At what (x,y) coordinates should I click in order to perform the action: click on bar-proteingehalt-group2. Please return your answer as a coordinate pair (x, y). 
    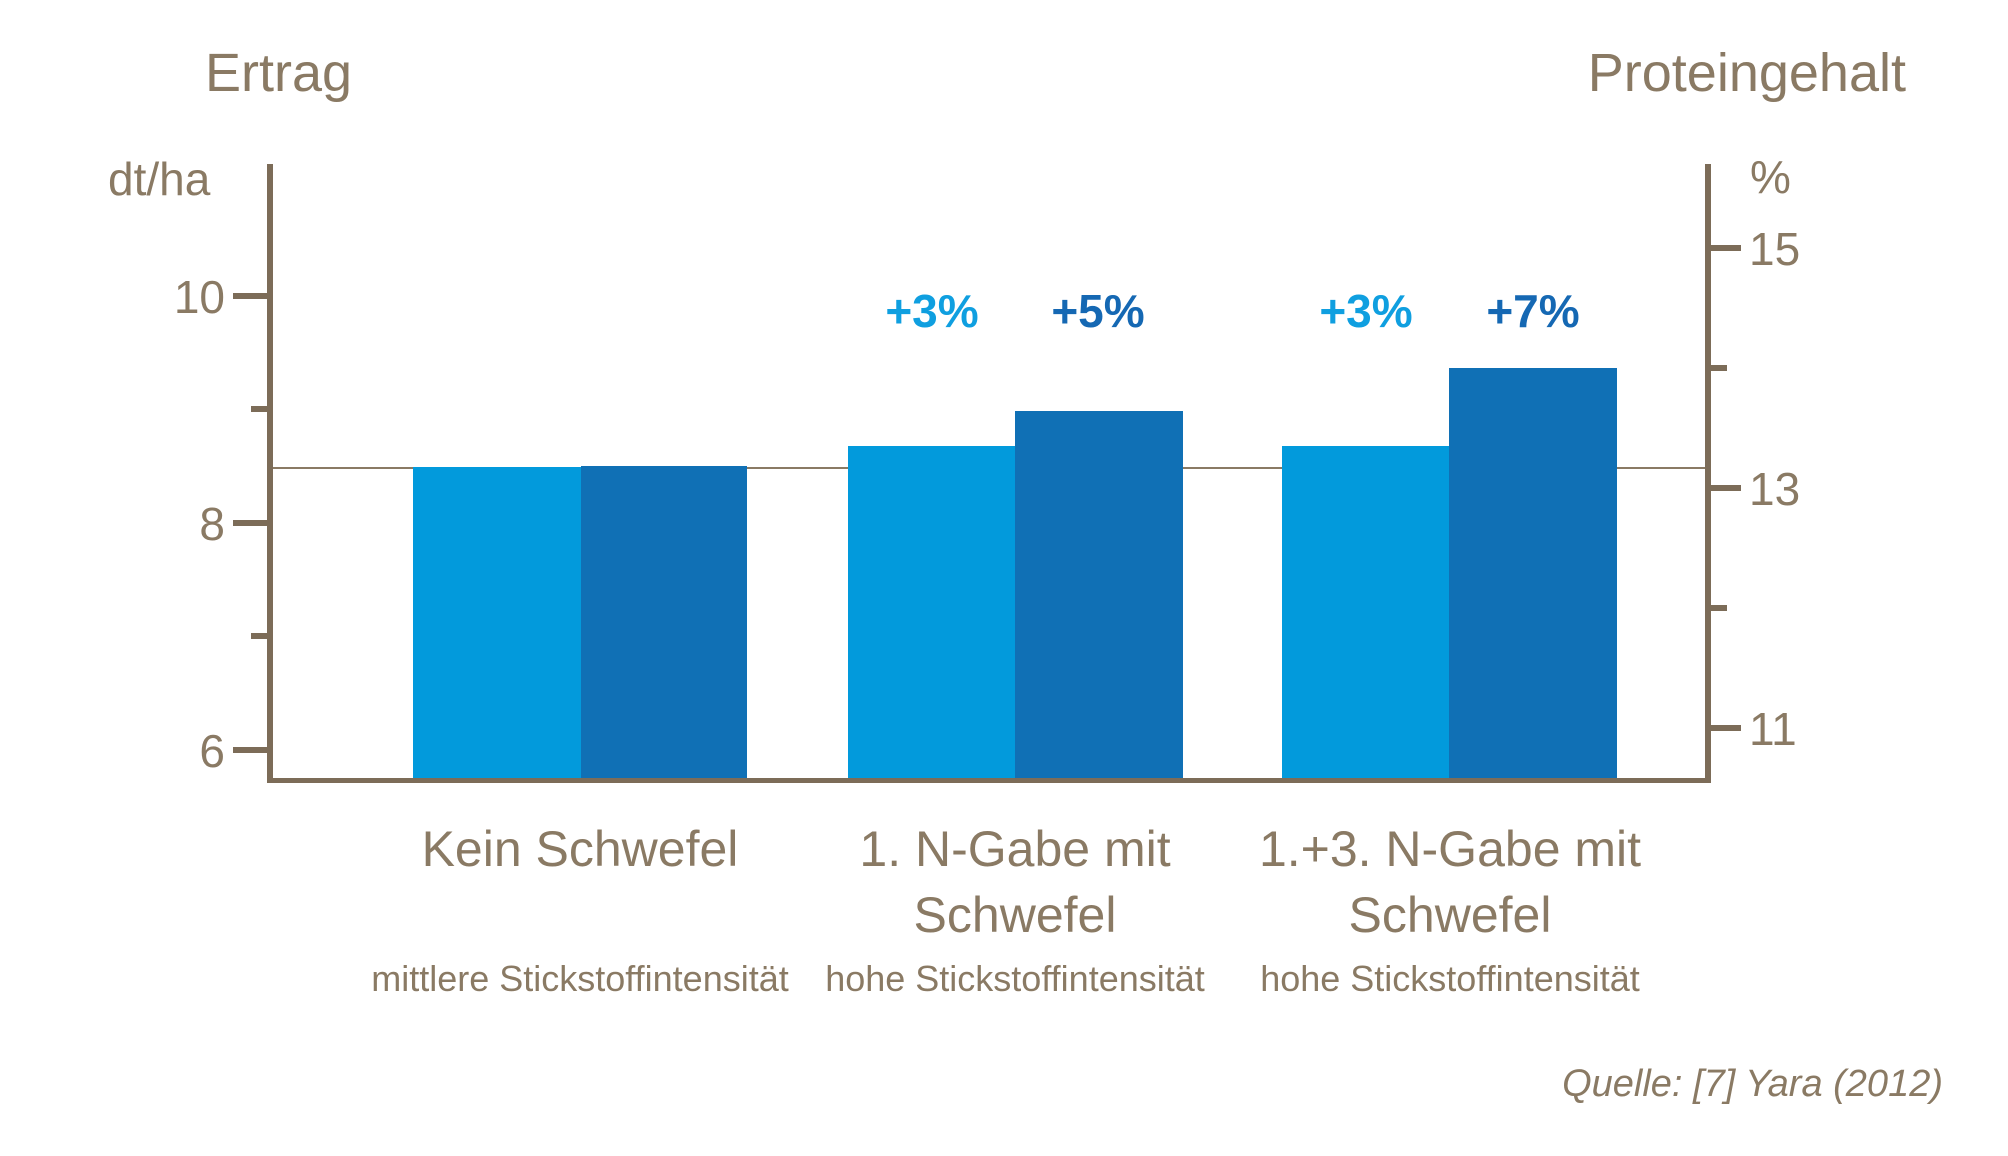
    Looking at the image, I should click on (1099, 595).